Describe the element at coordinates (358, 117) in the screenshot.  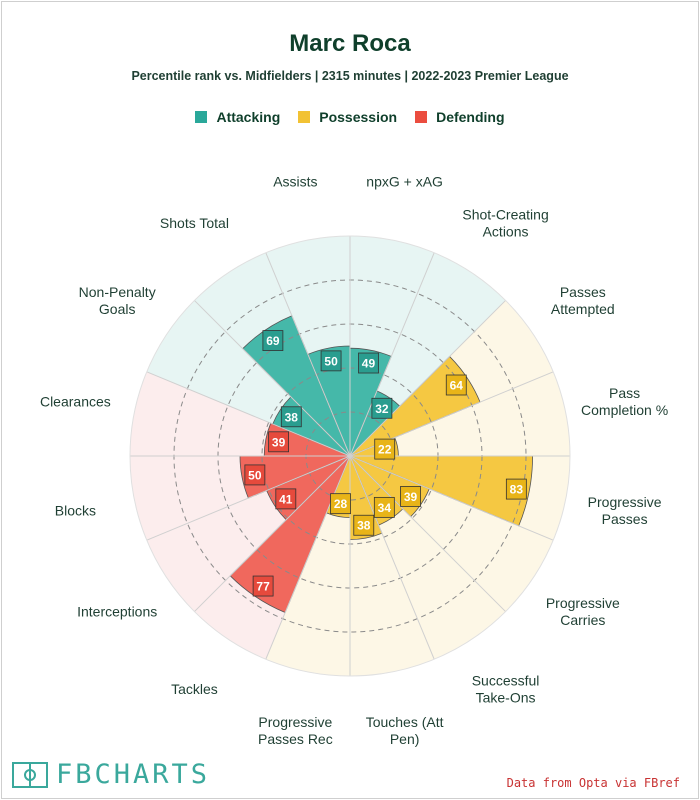
I see `legend-label-possession: Possession` at that location.